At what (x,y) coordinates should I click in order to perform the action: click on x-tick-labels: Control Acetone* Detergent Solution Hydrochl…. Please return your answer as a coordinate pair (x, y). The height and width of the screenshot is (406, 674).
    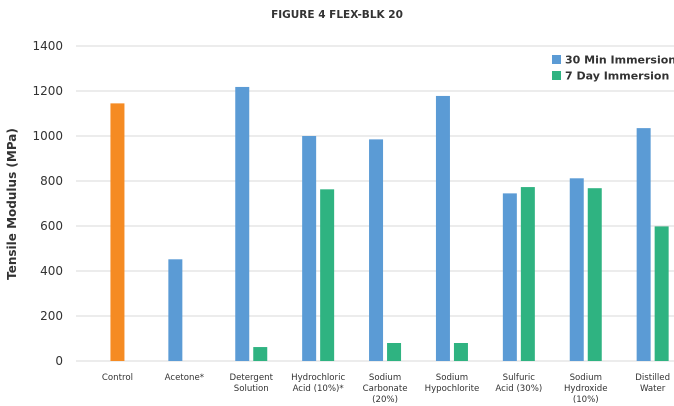
    Looking at the image, I should click on (386, 389).